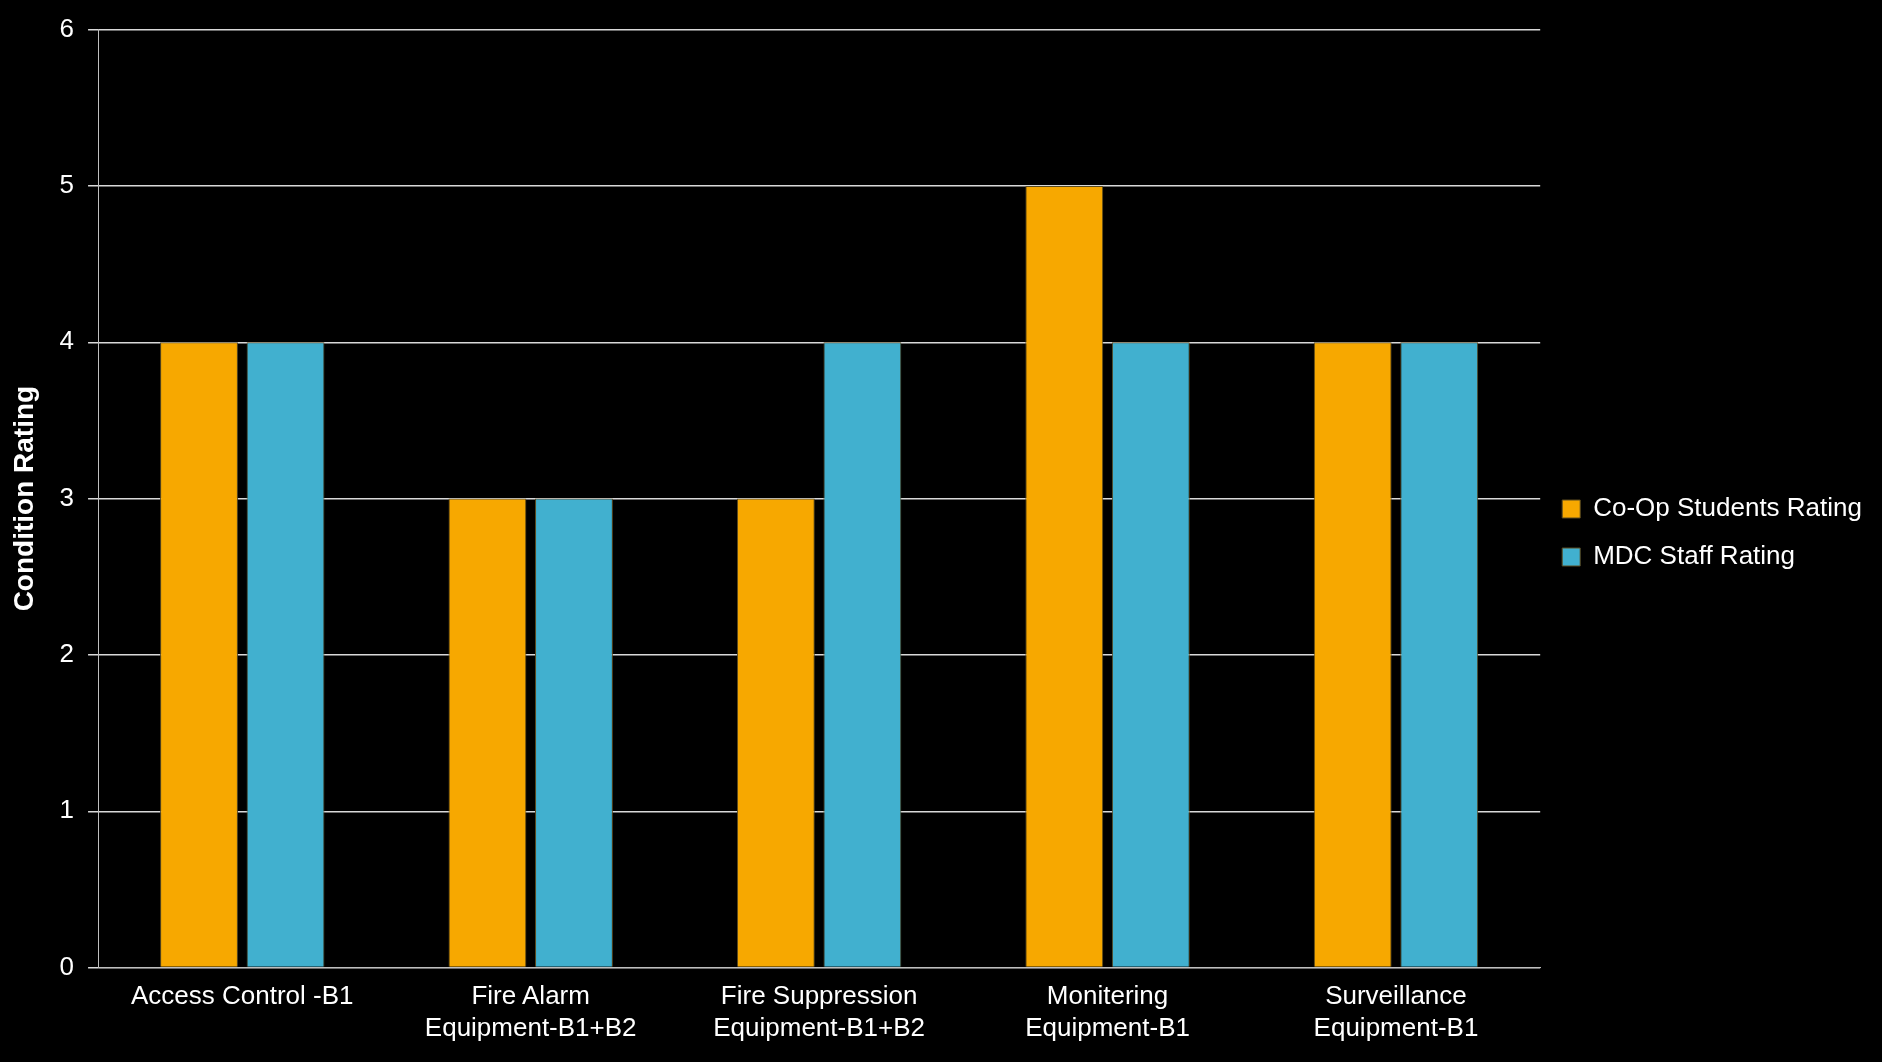  I want to click on legend-label: MDC Staff Rating, so click(1694, 555).